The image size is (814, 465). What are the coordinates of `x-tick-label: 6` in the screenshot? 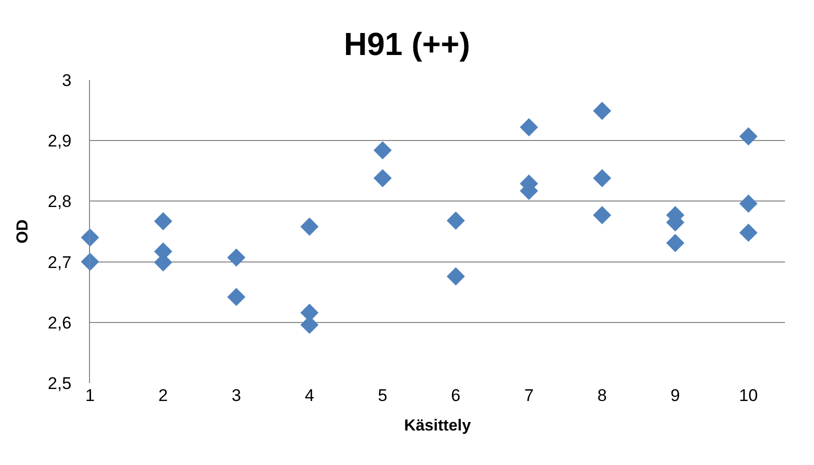 It's located at (456, 395).